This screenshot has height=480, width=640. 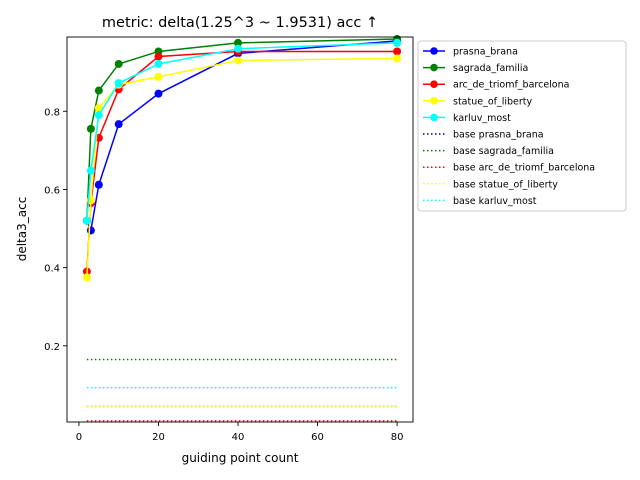 I want to click on legend-label: prasna_brana, so click(x=485, y=52).